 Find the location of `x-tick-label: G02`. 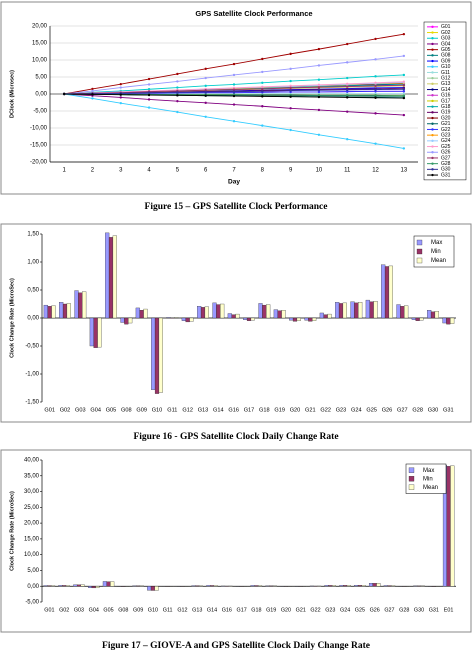

x-tick-label: G02 is located at coordinates (65, 410).